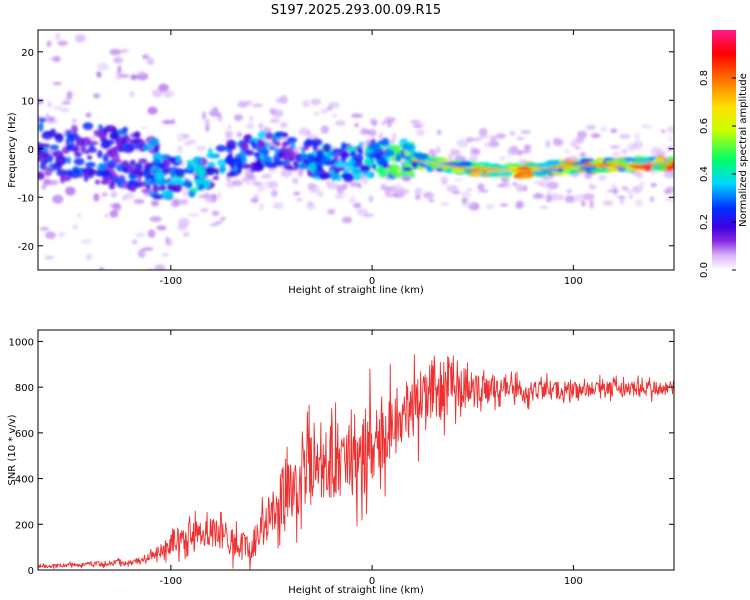 The width and height of the screenshot is (750, 600). Describe the element at coordinates (372, 281) in the screenshot. I see `spectrogram-x-tick-label: 0` at that location.